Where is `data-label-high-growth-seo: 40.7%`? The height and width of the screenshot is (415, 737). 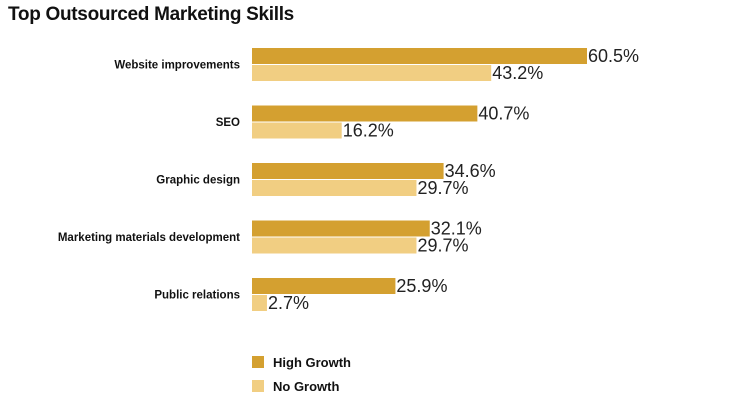
data-label-high-growth-seo: 40.7% is located at coordinates (503, 114).